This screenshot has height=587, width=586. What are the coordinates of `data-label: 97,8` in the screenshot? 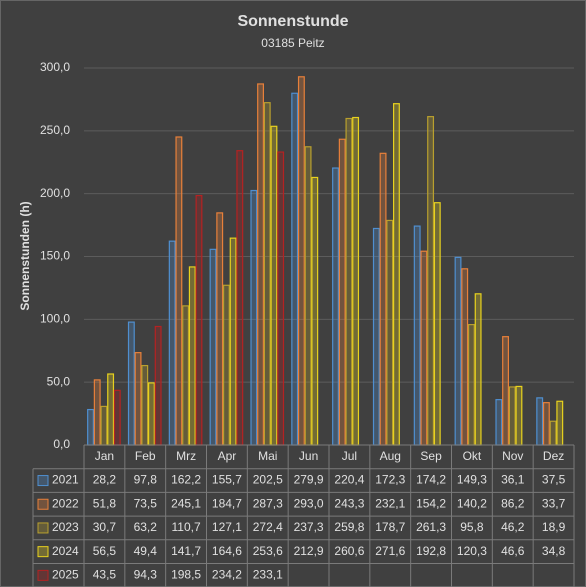 It's located at (146, 480).